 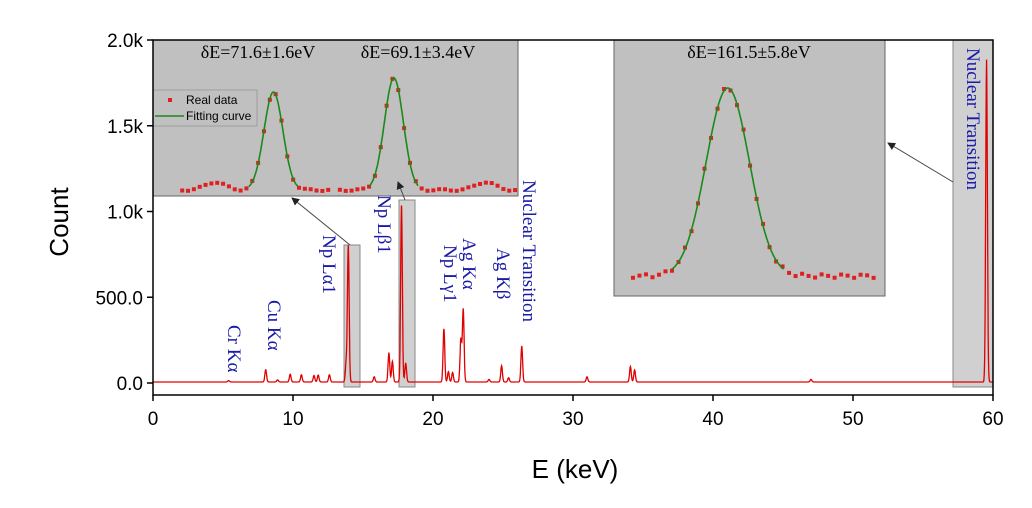 I want to click on peak-label-7: Nuclear Transition, so click(x=528, y=251).